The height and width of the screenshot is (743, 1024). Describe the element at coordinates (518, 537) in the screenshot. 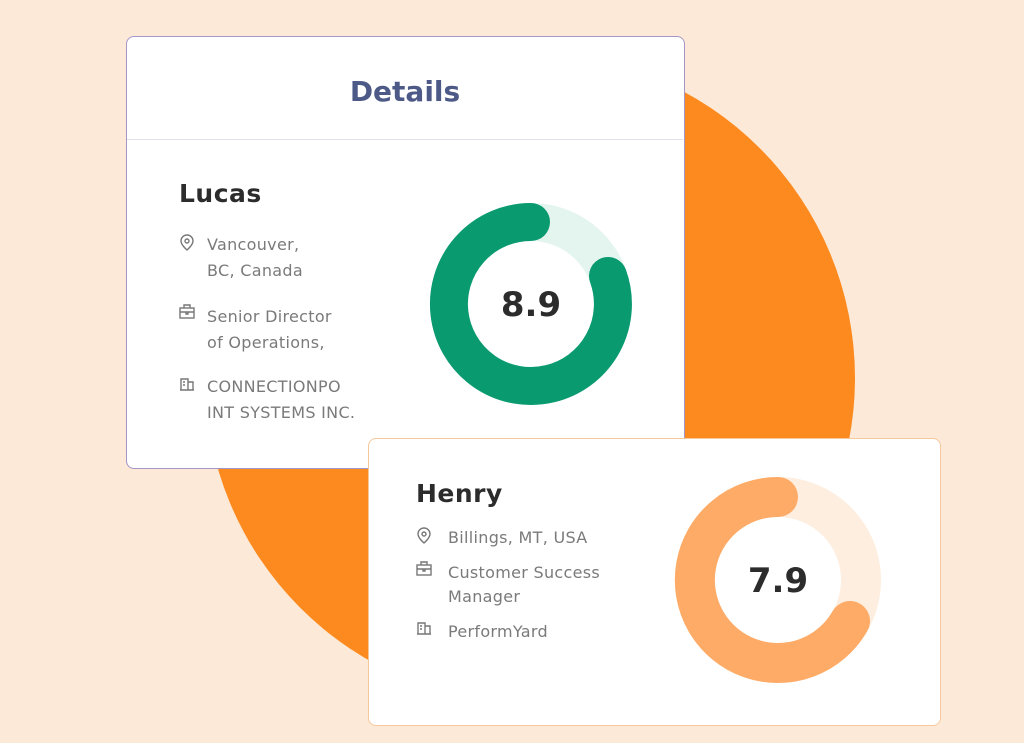

I see `location-line: Billings, MT, USA` at that location.